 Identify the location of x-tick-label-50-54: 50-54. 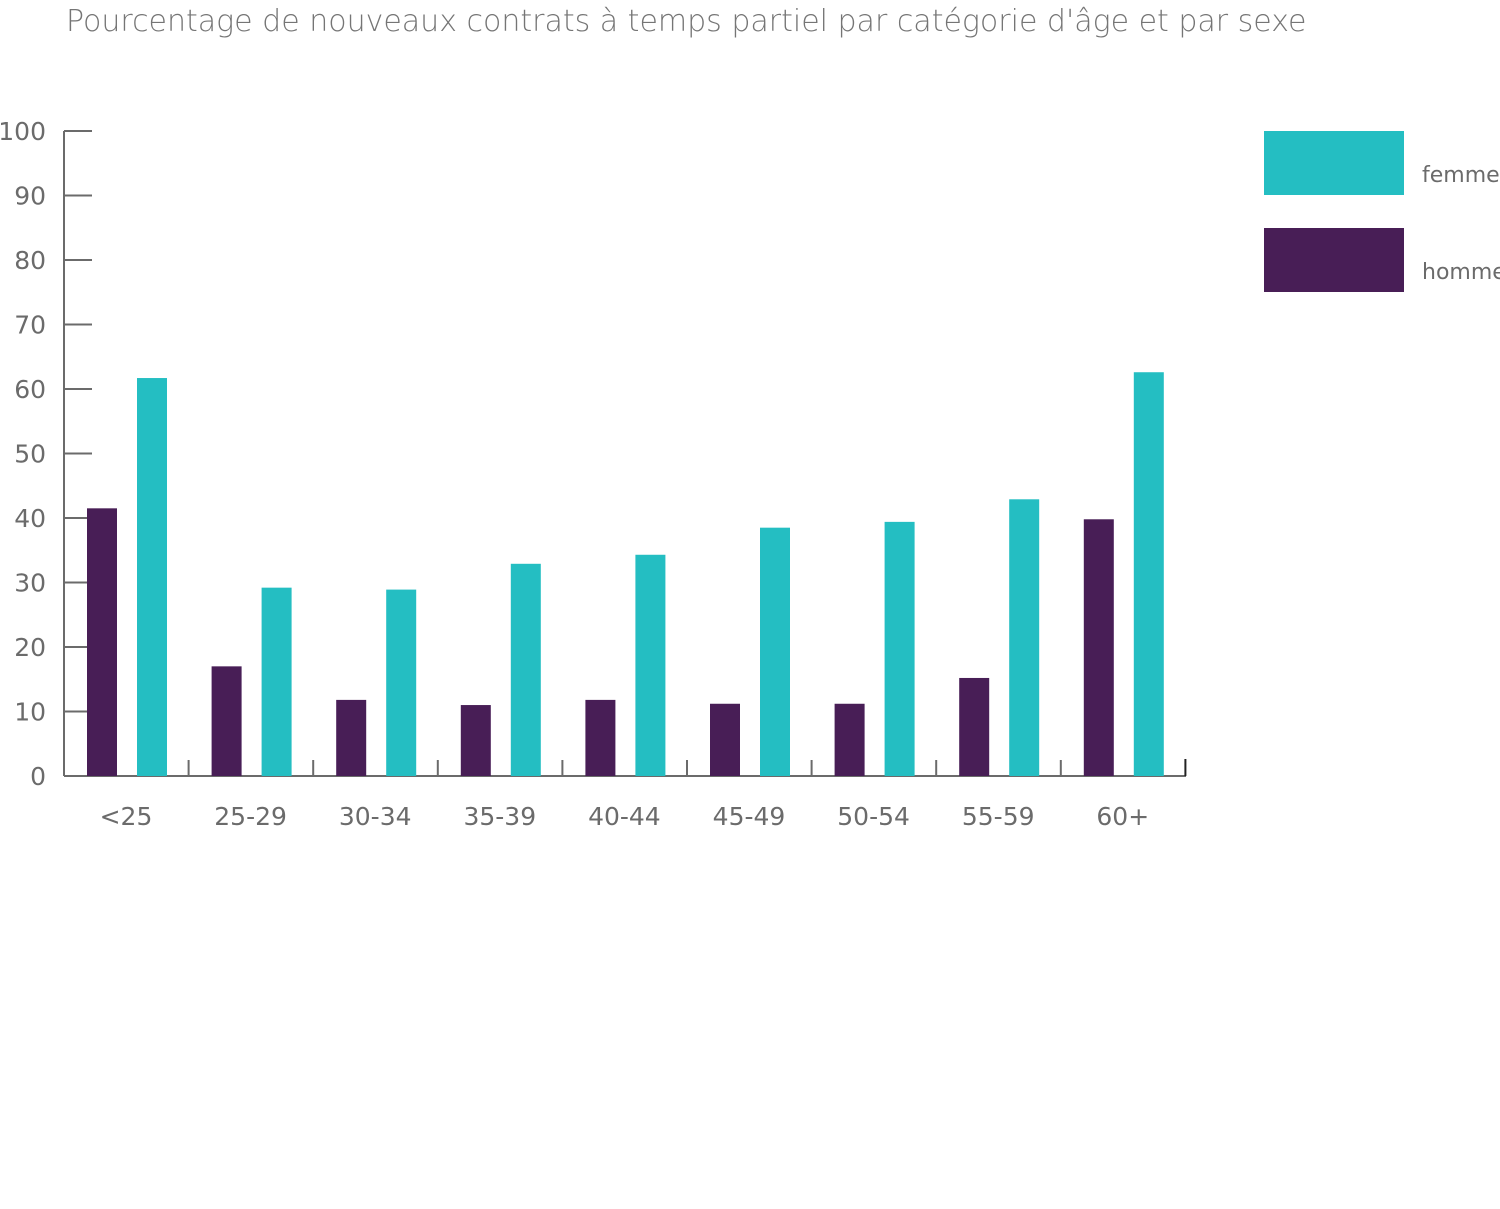
(873, 816).